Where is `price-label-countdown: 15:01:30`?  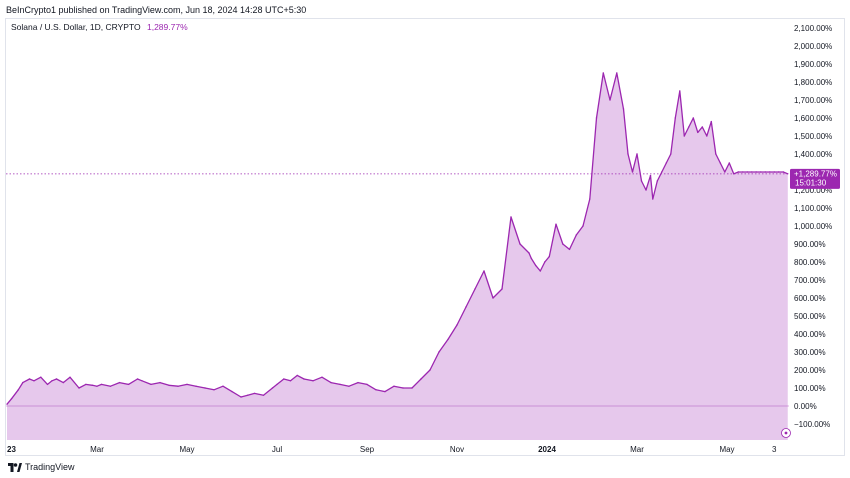 price-label-countdown: 15:01:30 is located at coordinates (811, 182).